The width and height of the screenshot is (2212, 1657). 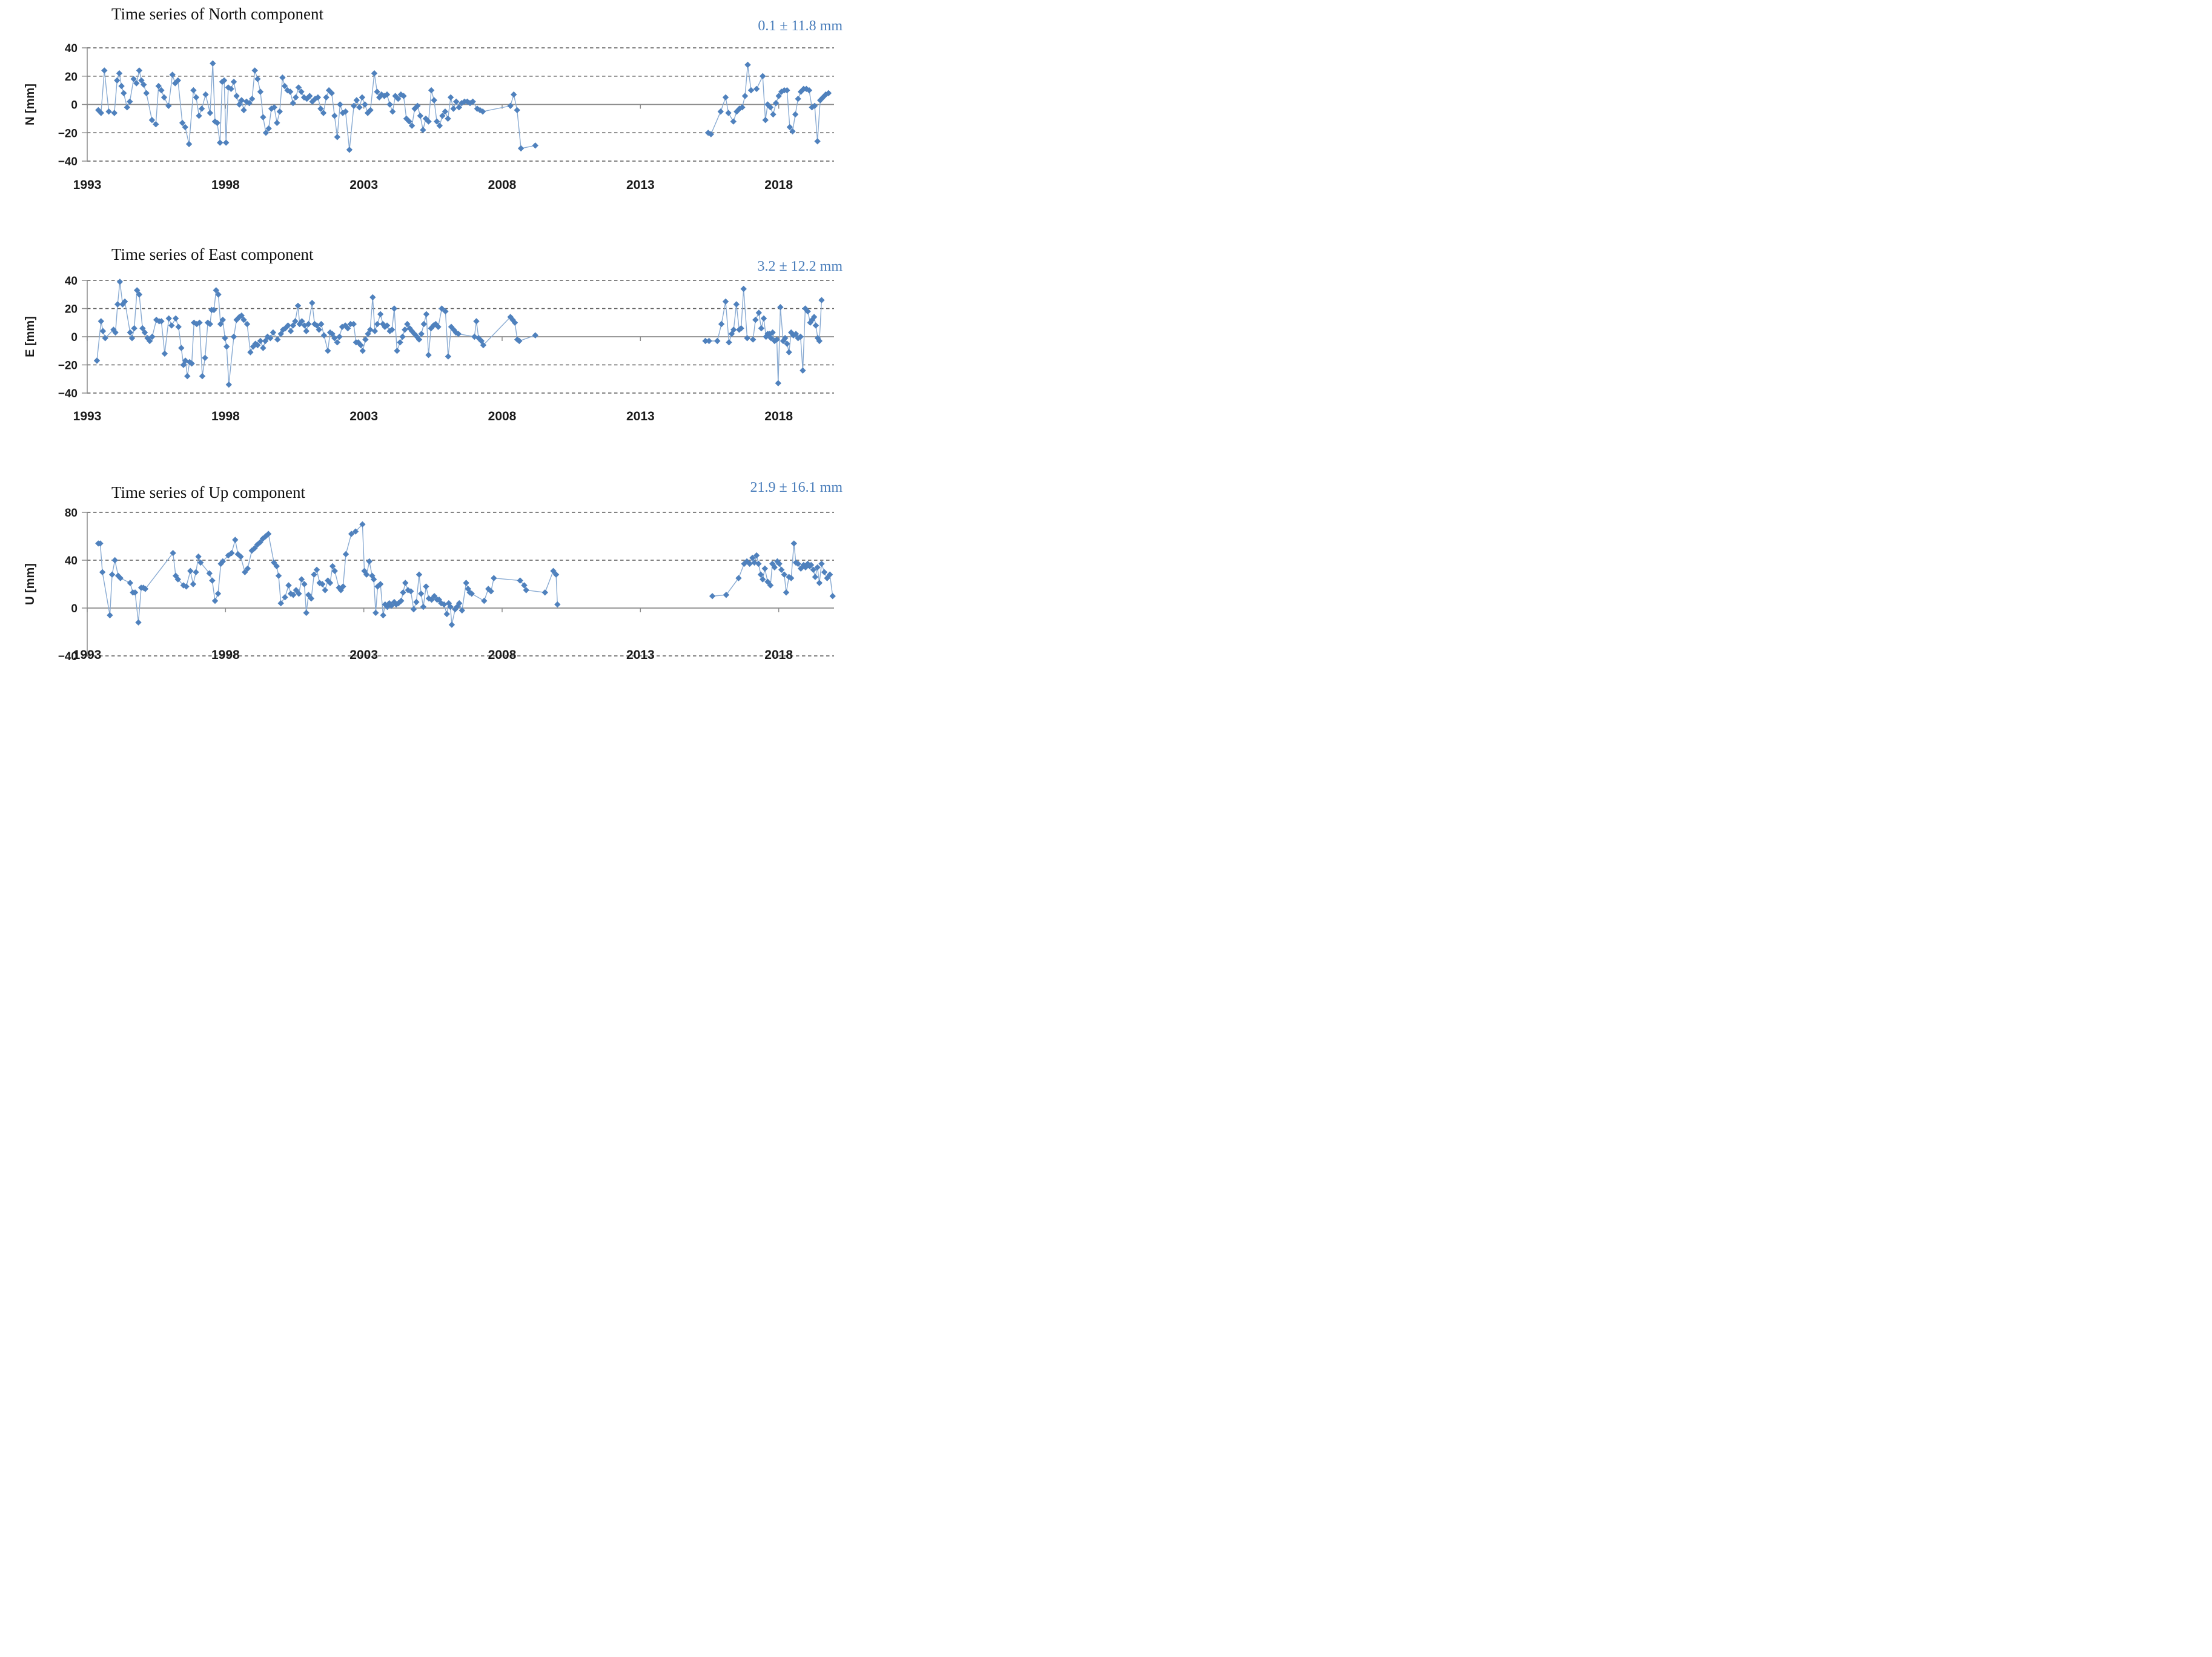 I want to click on y-axis-label: U [mm], so click(x=31, y=584).